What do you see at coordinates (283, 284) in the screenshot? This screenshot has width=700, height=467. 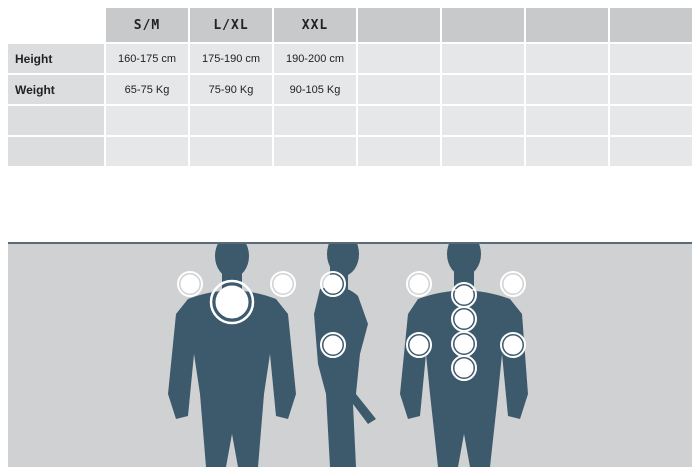 I see `marker-front-right-shoulder` at bounding box center [283, 284].